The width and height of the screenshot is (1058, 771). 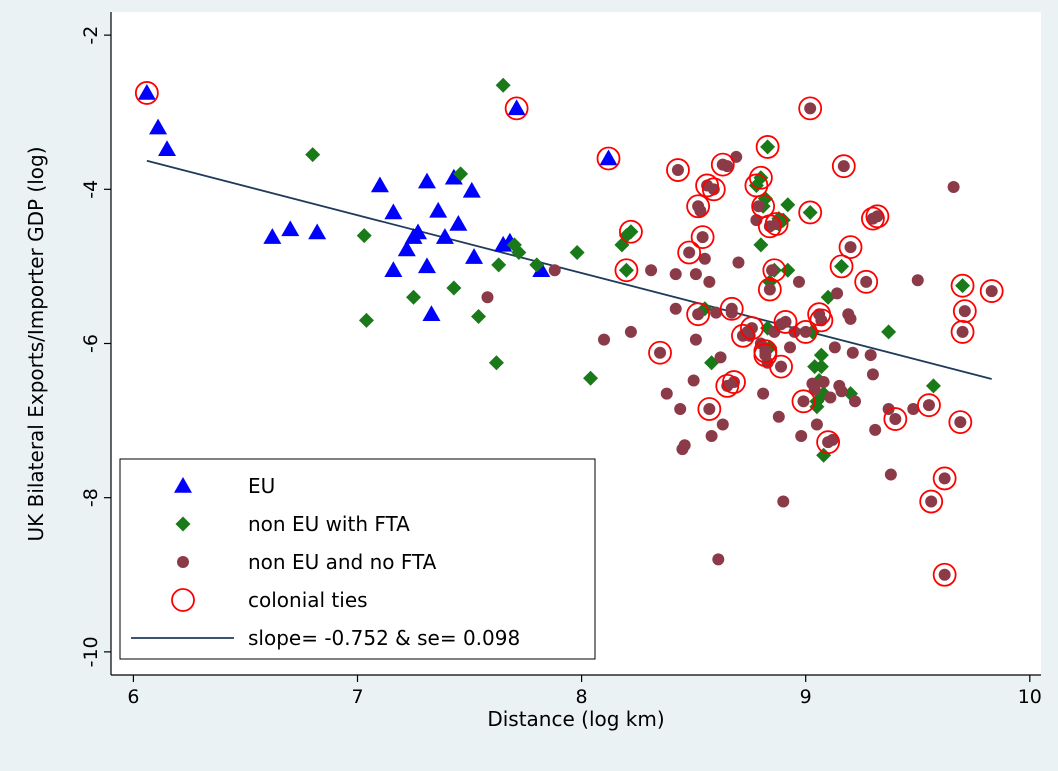 What do you see at coordinates (308, 600) in the screenshot?
I see `legend-label: colonial ties` at bounding box center [308, 600].